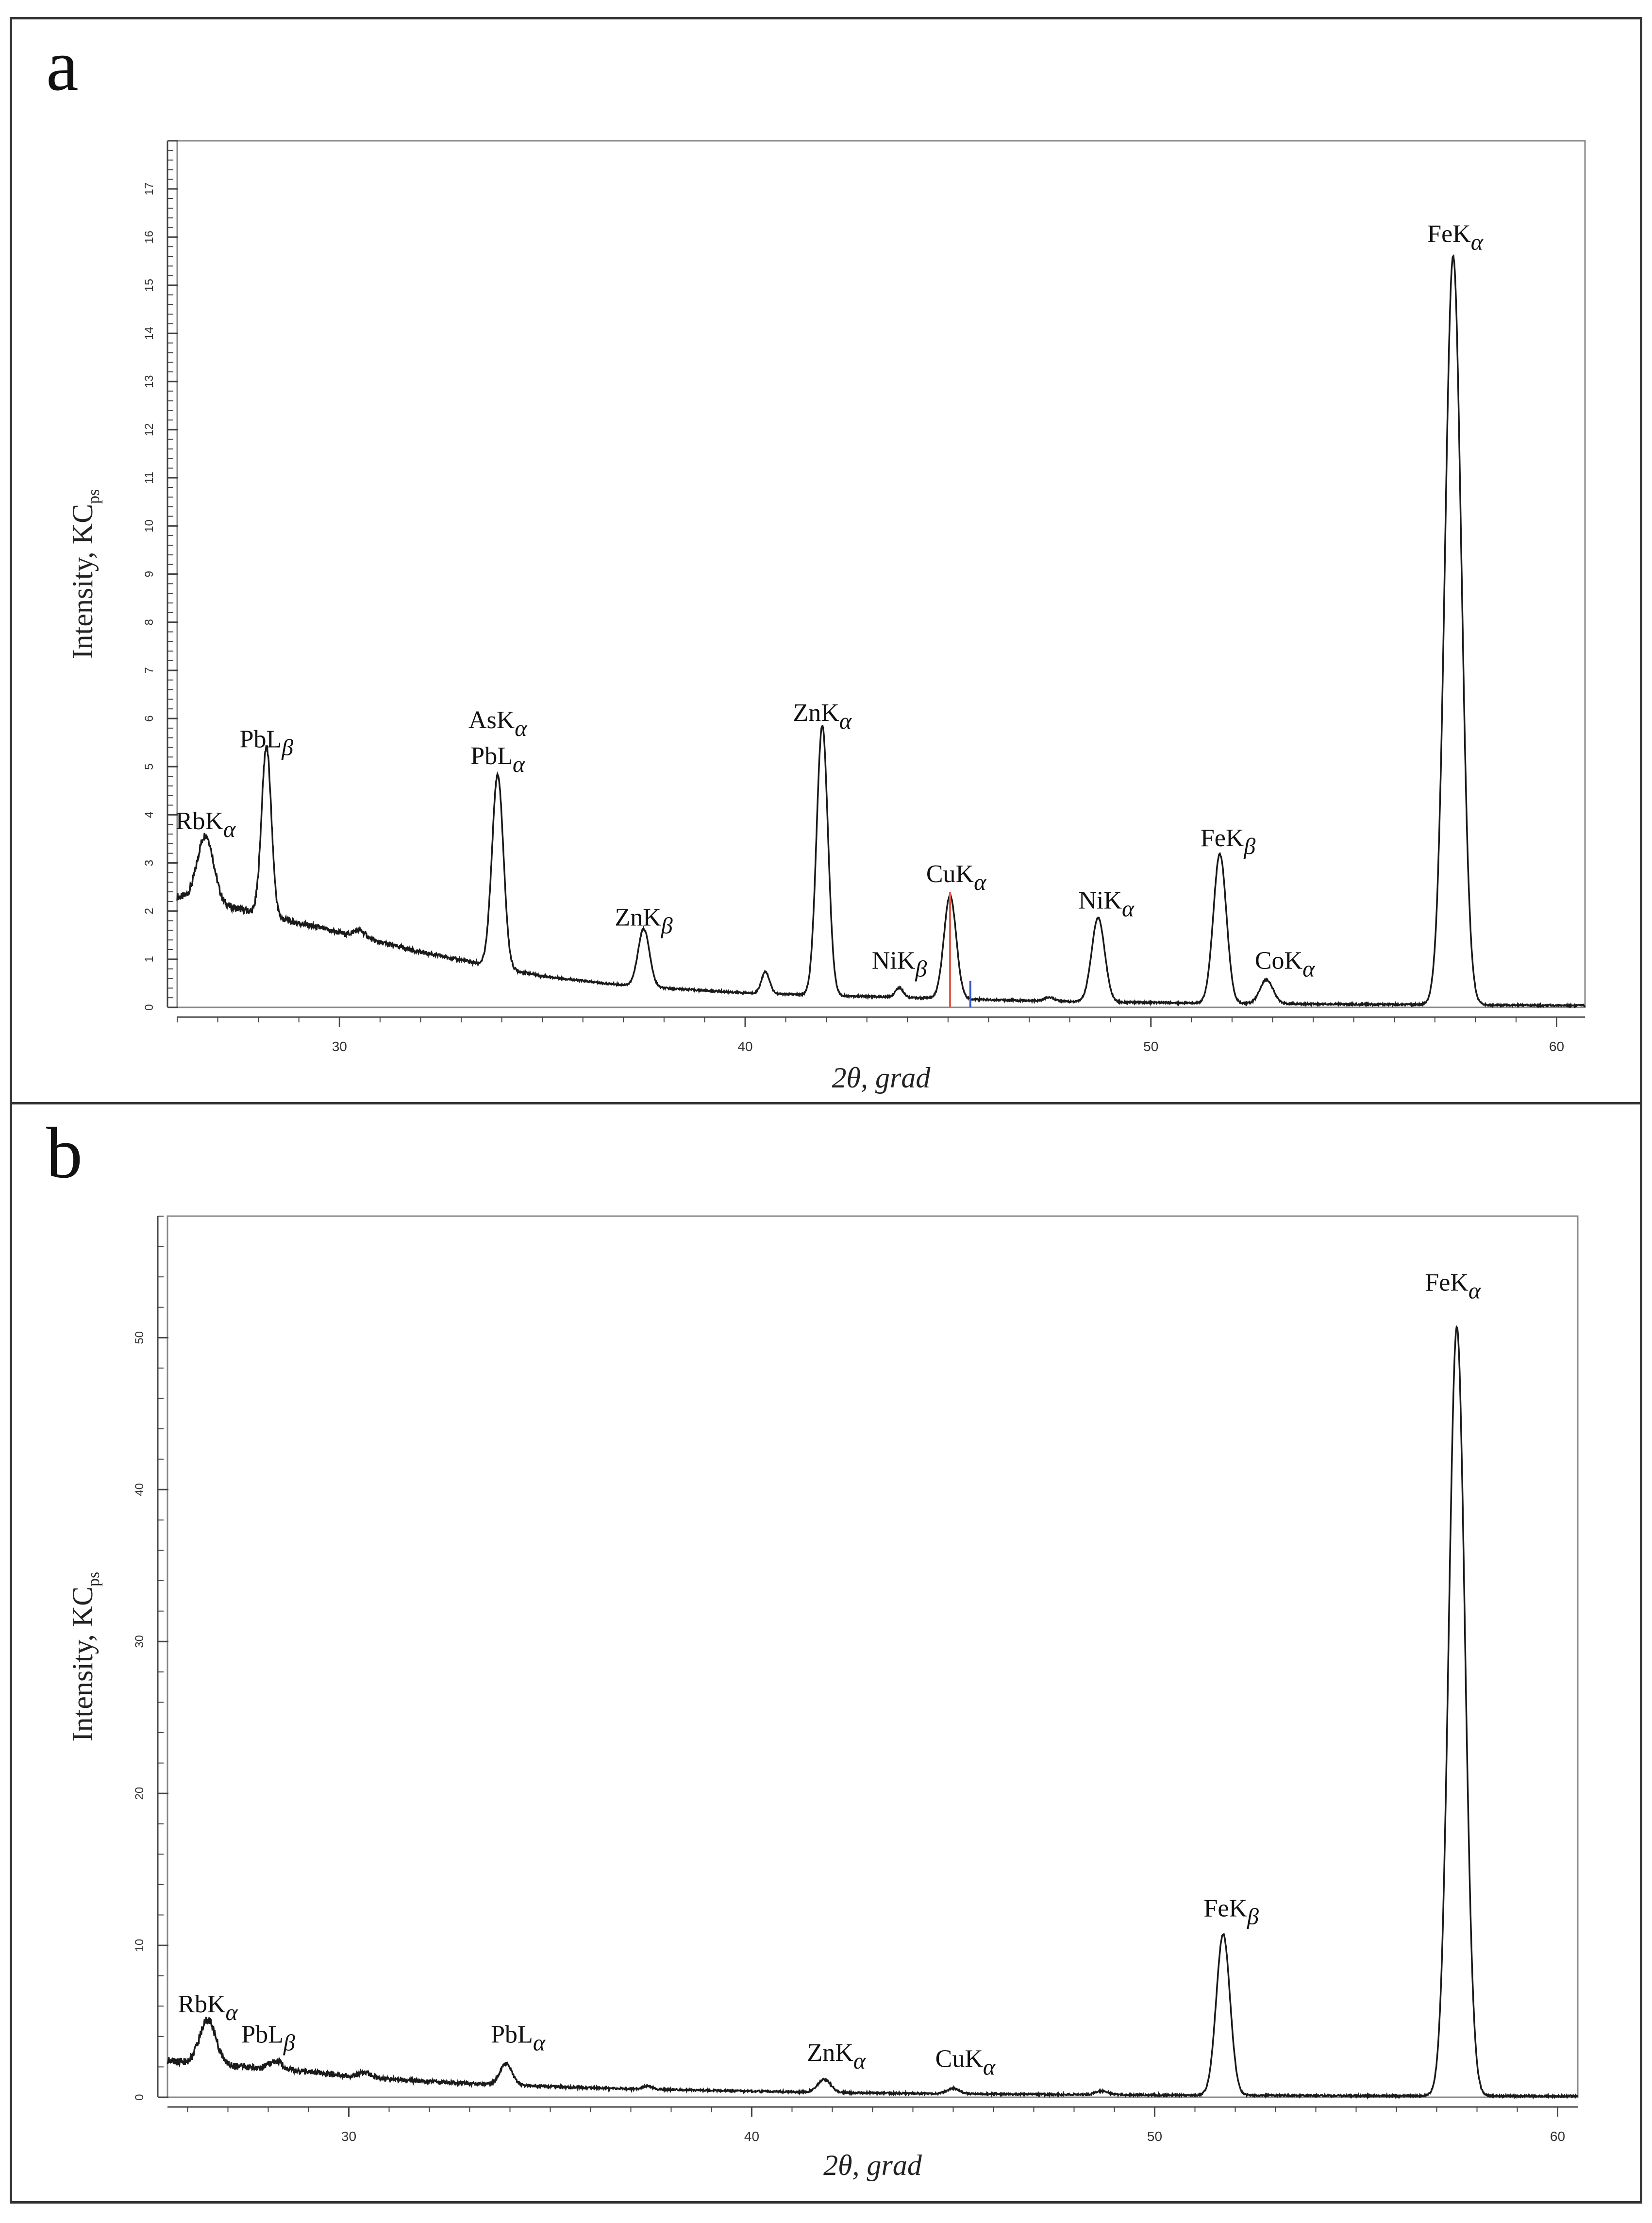  I want to click on peak-label: CoKα, so click(1285, 964).